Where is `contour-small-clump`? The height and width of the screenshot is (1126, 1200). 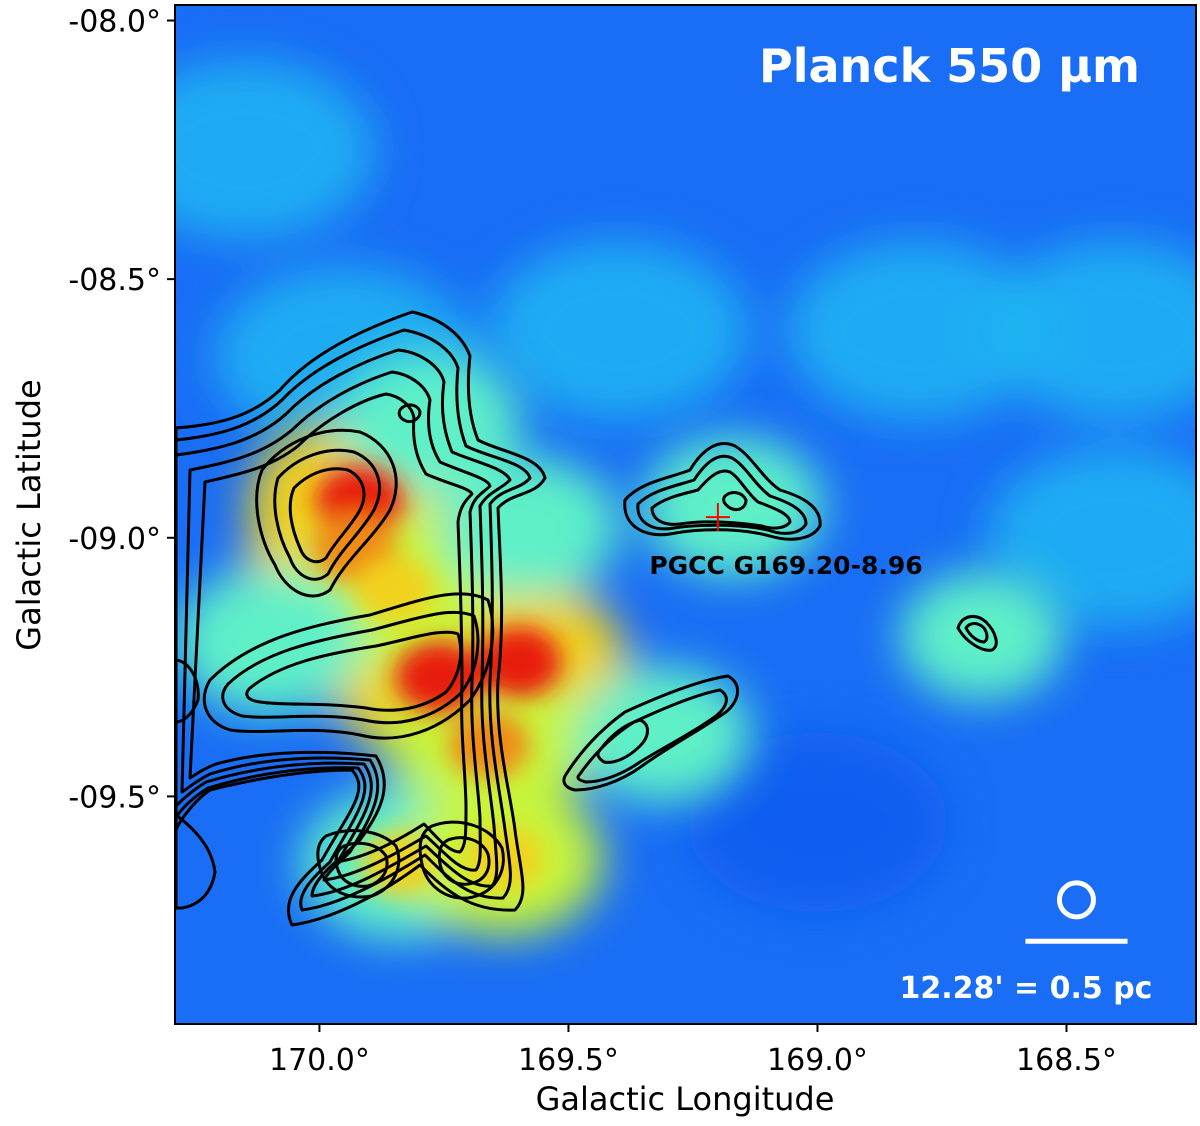 contour-small-clump is located at coordinates (977, 633).